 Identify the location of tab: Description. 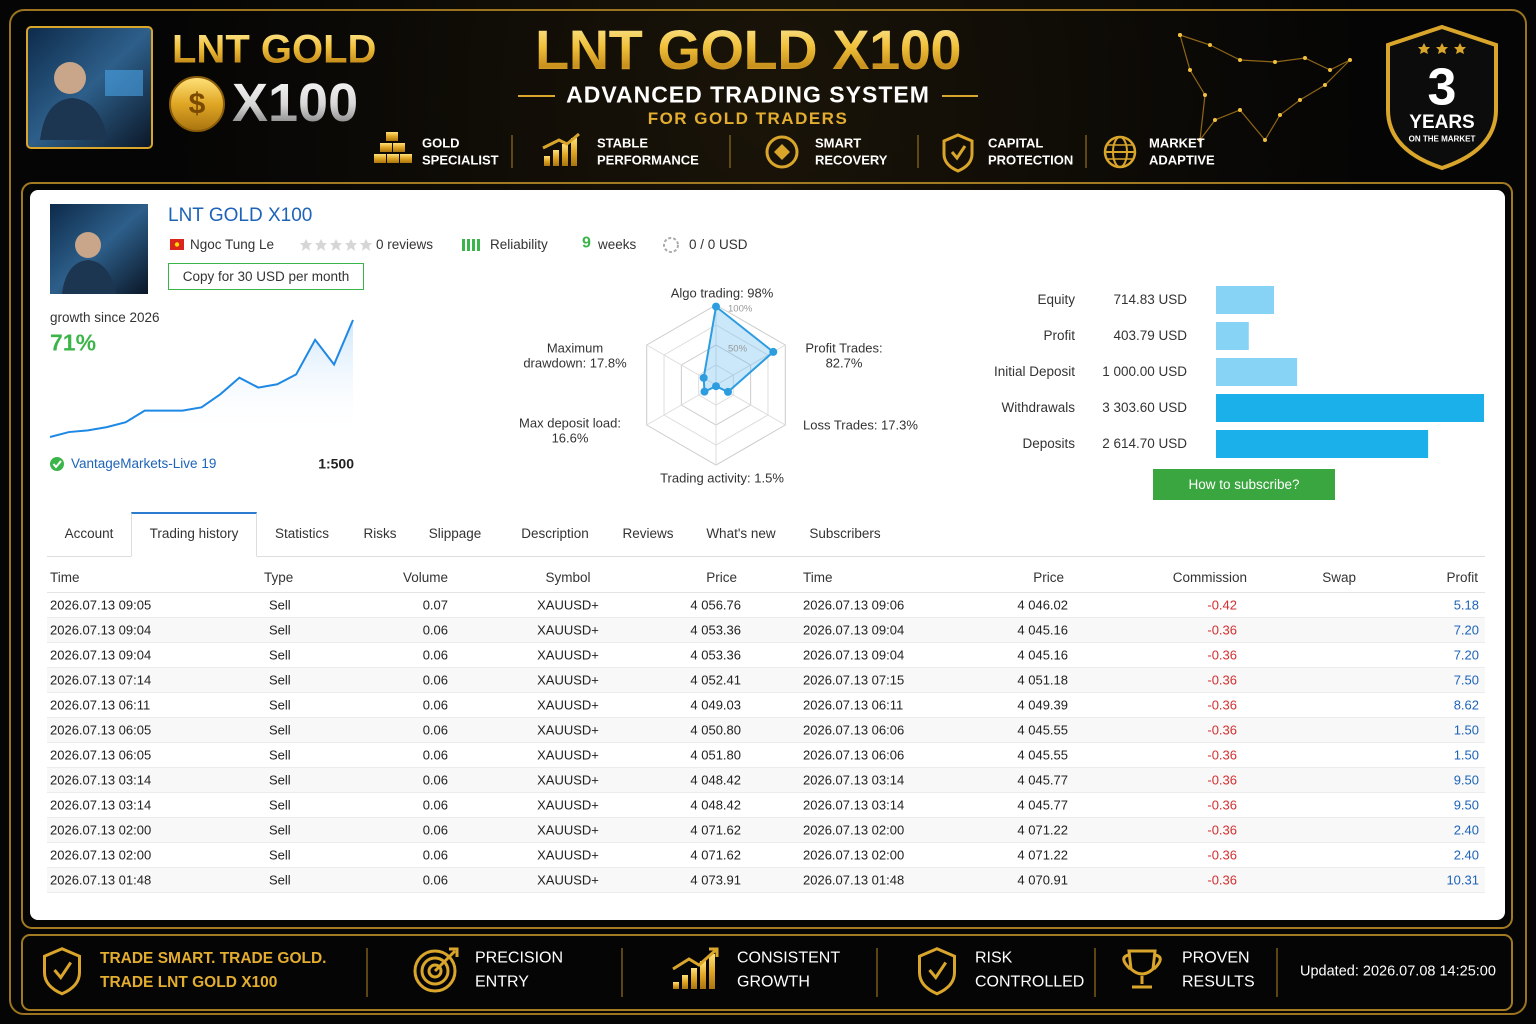
(555, 534).